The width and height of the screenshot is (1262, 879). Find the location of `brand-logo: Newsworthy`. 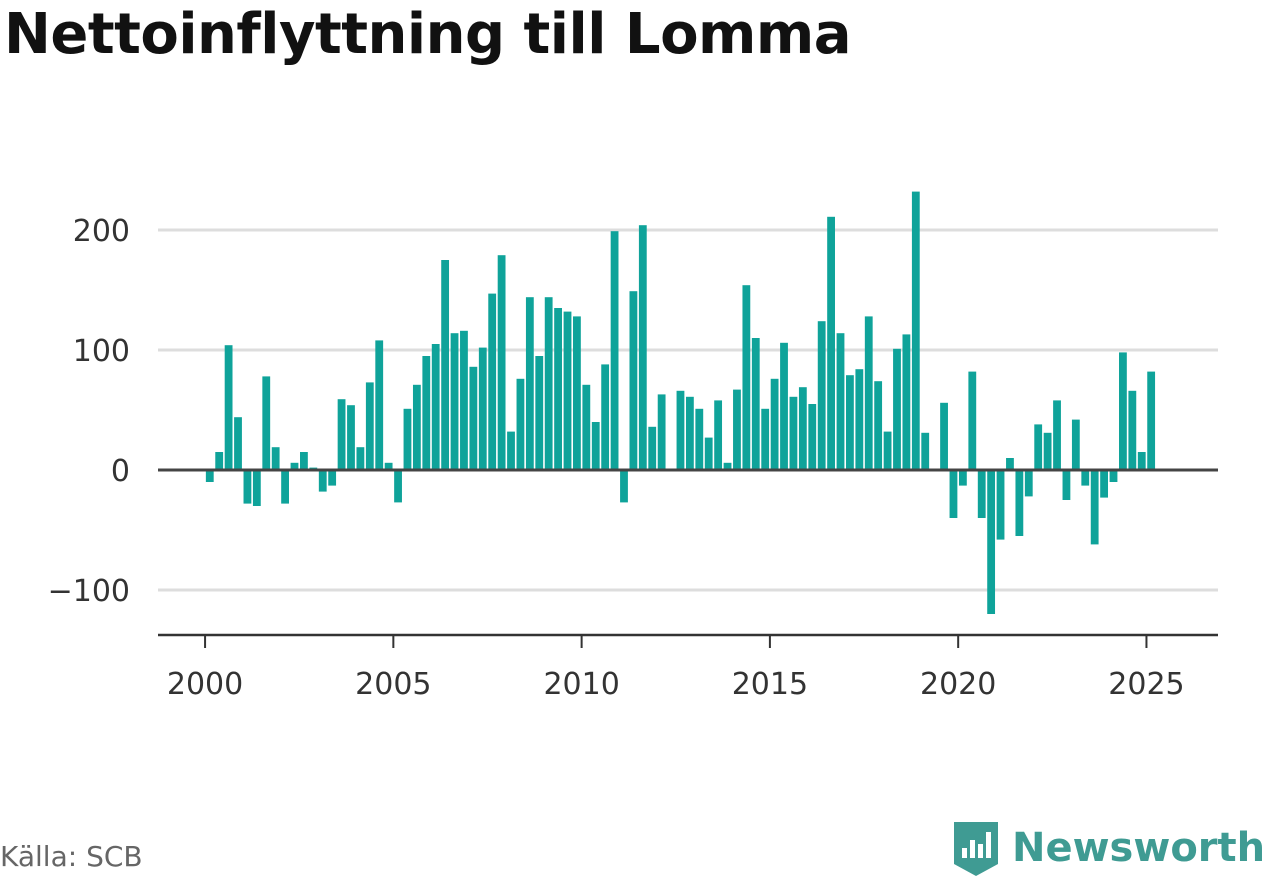

brand-logo: Newsworthy is located at coordinates (1106, 848).